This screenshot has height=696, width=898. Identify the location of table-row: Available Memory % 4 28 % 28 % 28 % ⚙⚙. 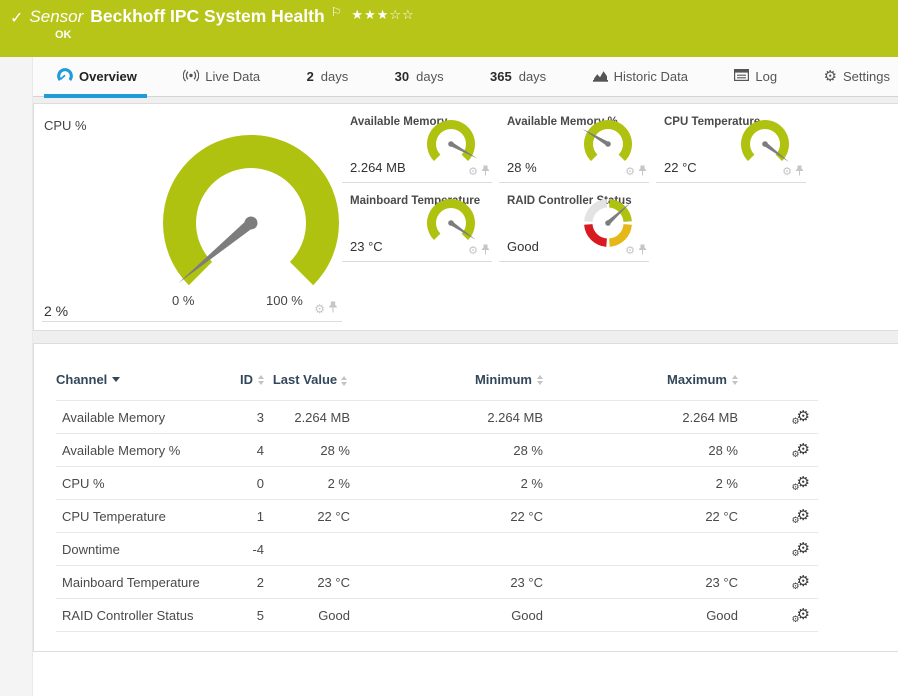
(437, 450).